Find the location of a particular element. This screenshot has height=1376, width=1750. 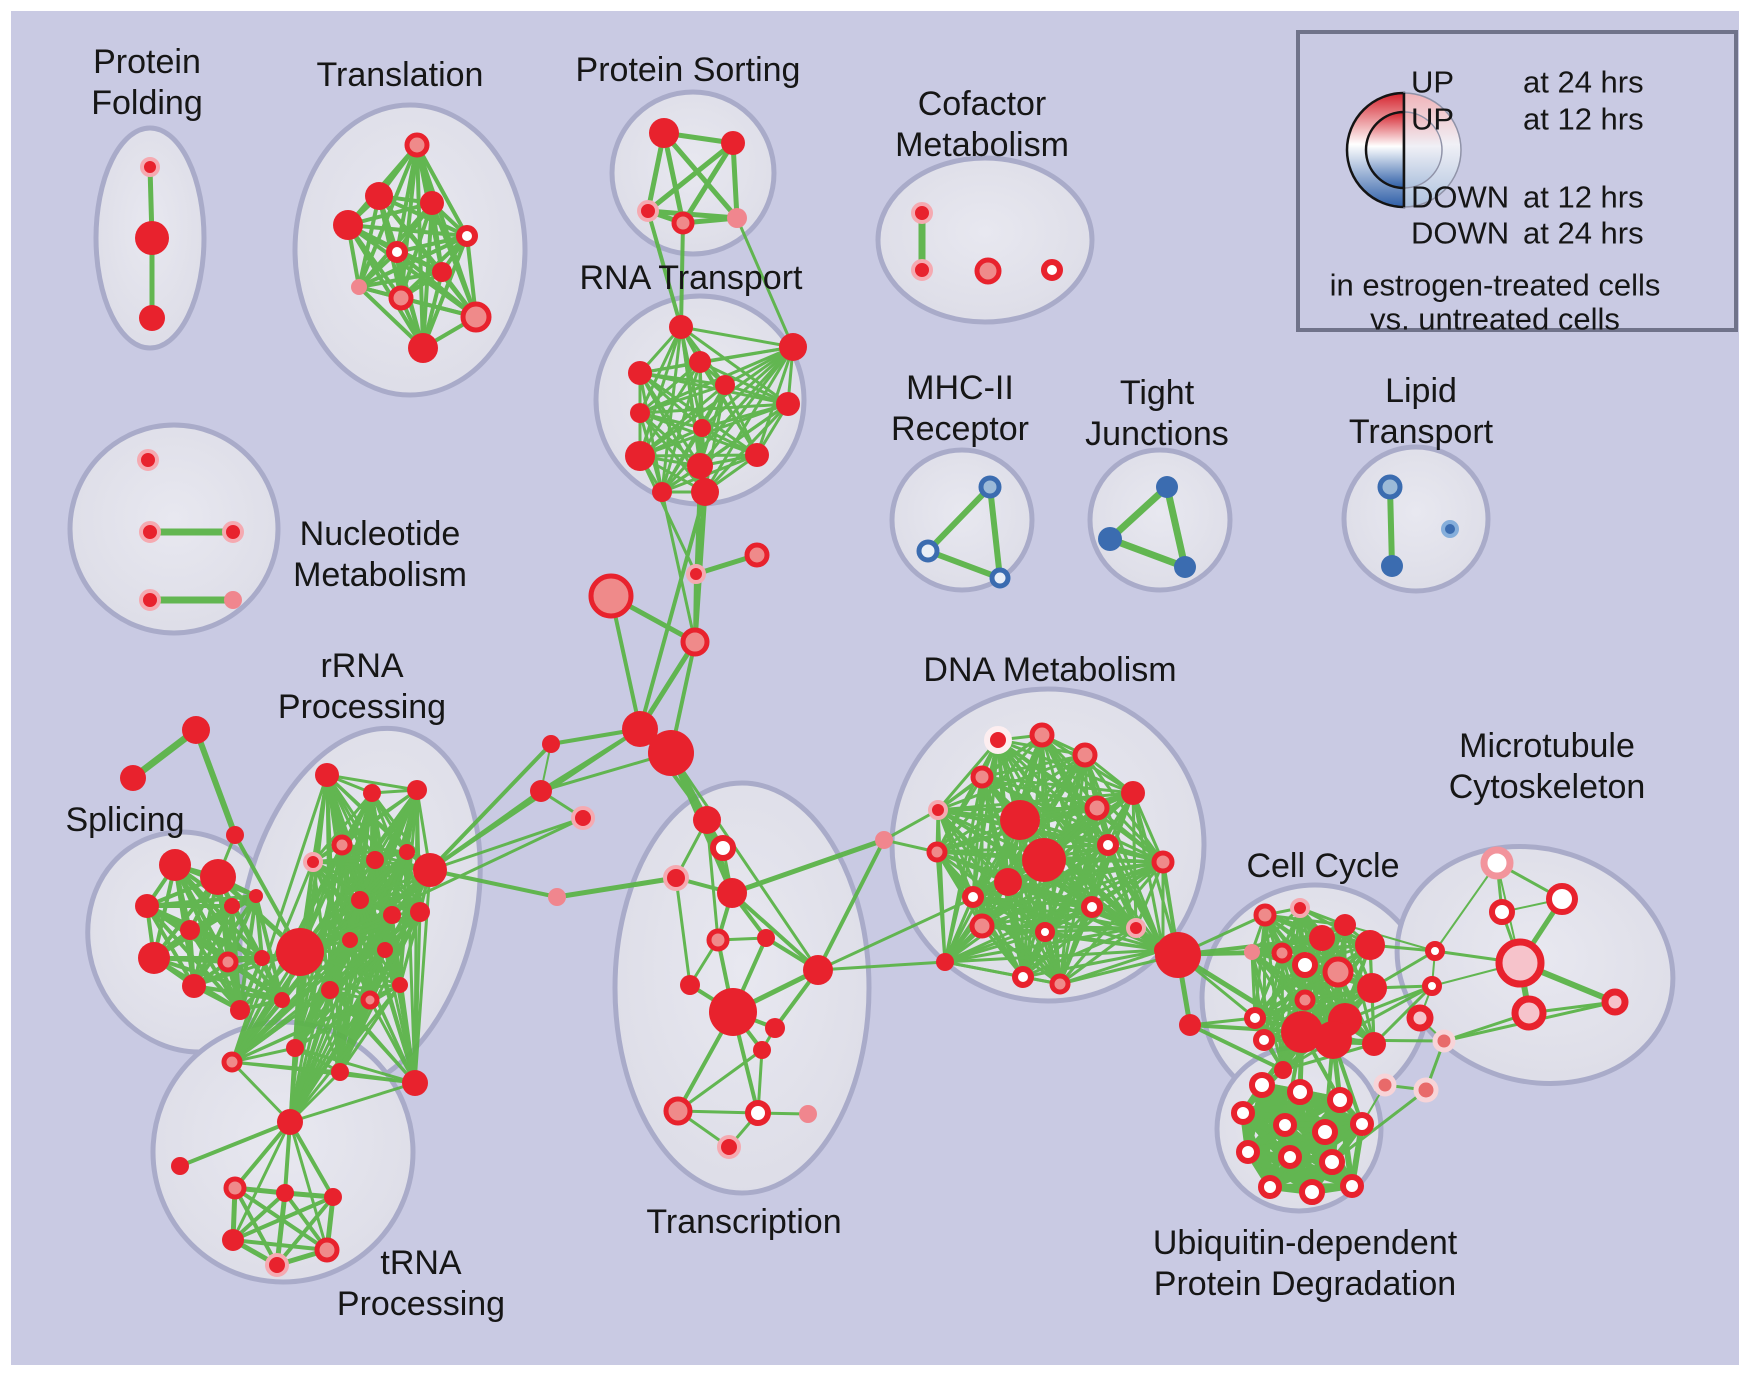

cluster-label-pf: Protein is located at coordinates (147, 62).